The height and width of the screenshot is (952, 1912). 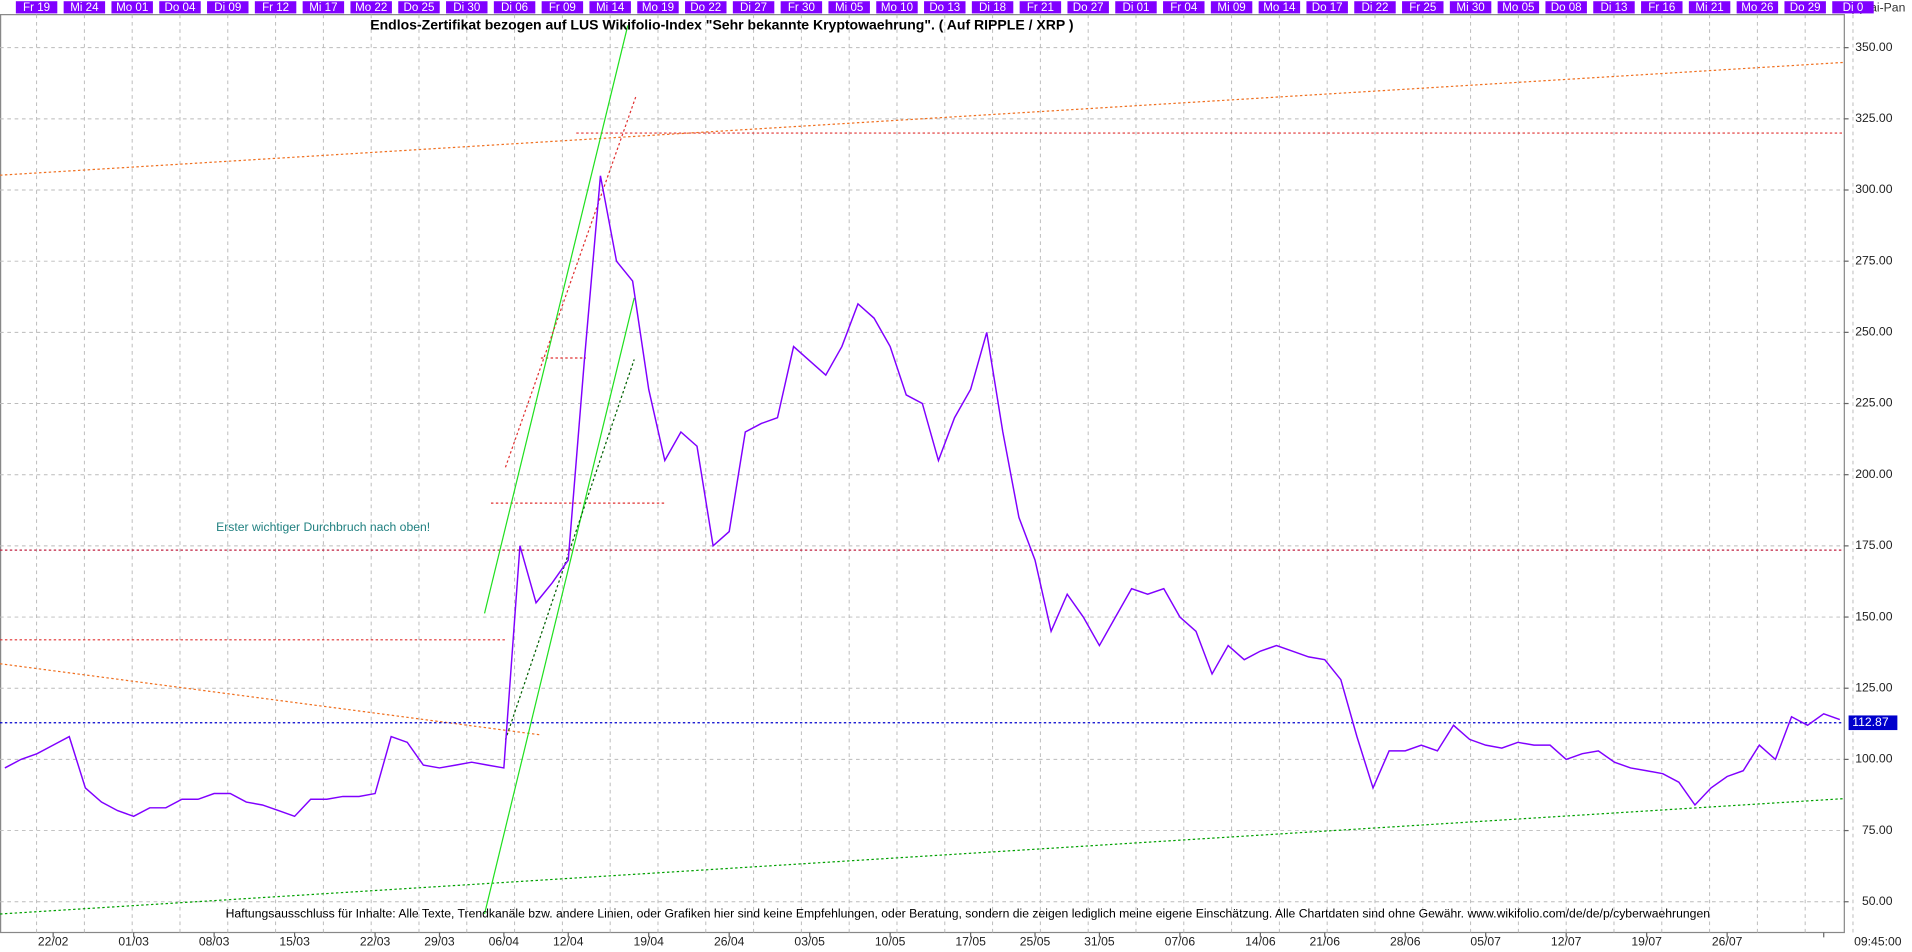 What do you see at coordinates (568, 941) in the screenshot?
I see `x-tick-label: 12/04` at bounding box center [568, 941].